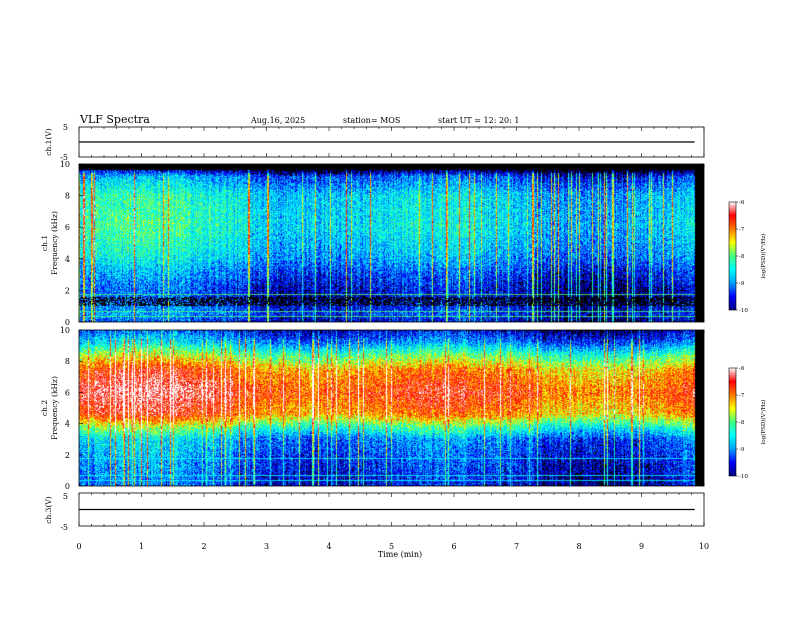  What do you see at coordinates (266, 546) in the screenshot?
I see `x-tick-label: 3` at bounding box center [266, 546].